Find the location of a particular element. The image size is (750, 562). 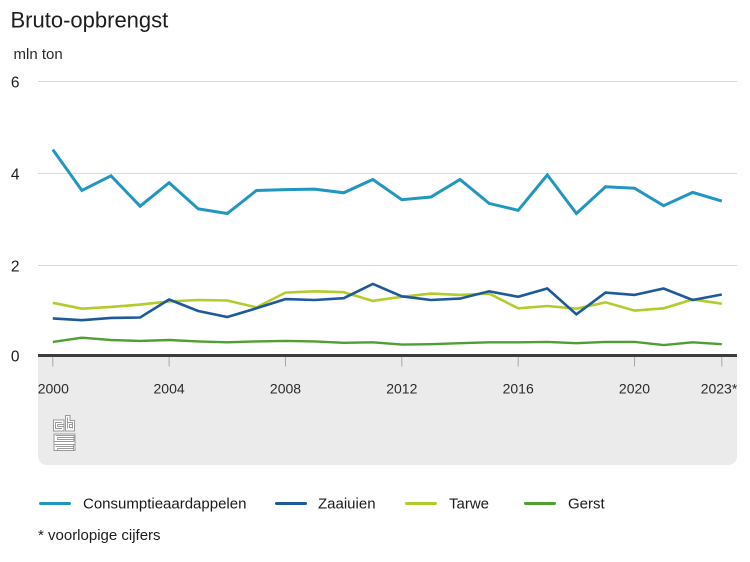

svg-text: Bruto-opbrengst is located at coordinates (90, 20).